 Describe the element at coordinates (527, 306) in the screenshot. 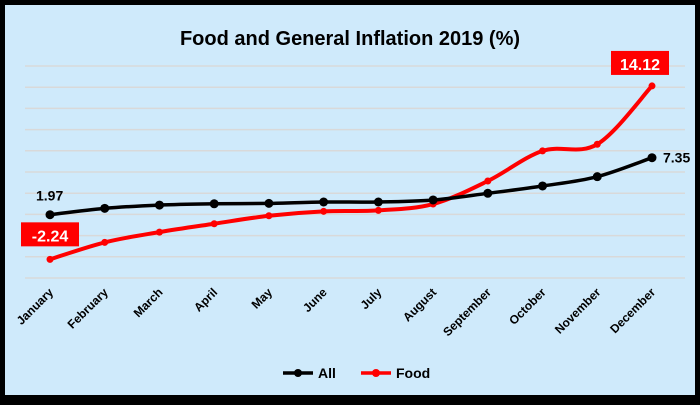

I see `x-tick-label: October` at that location.